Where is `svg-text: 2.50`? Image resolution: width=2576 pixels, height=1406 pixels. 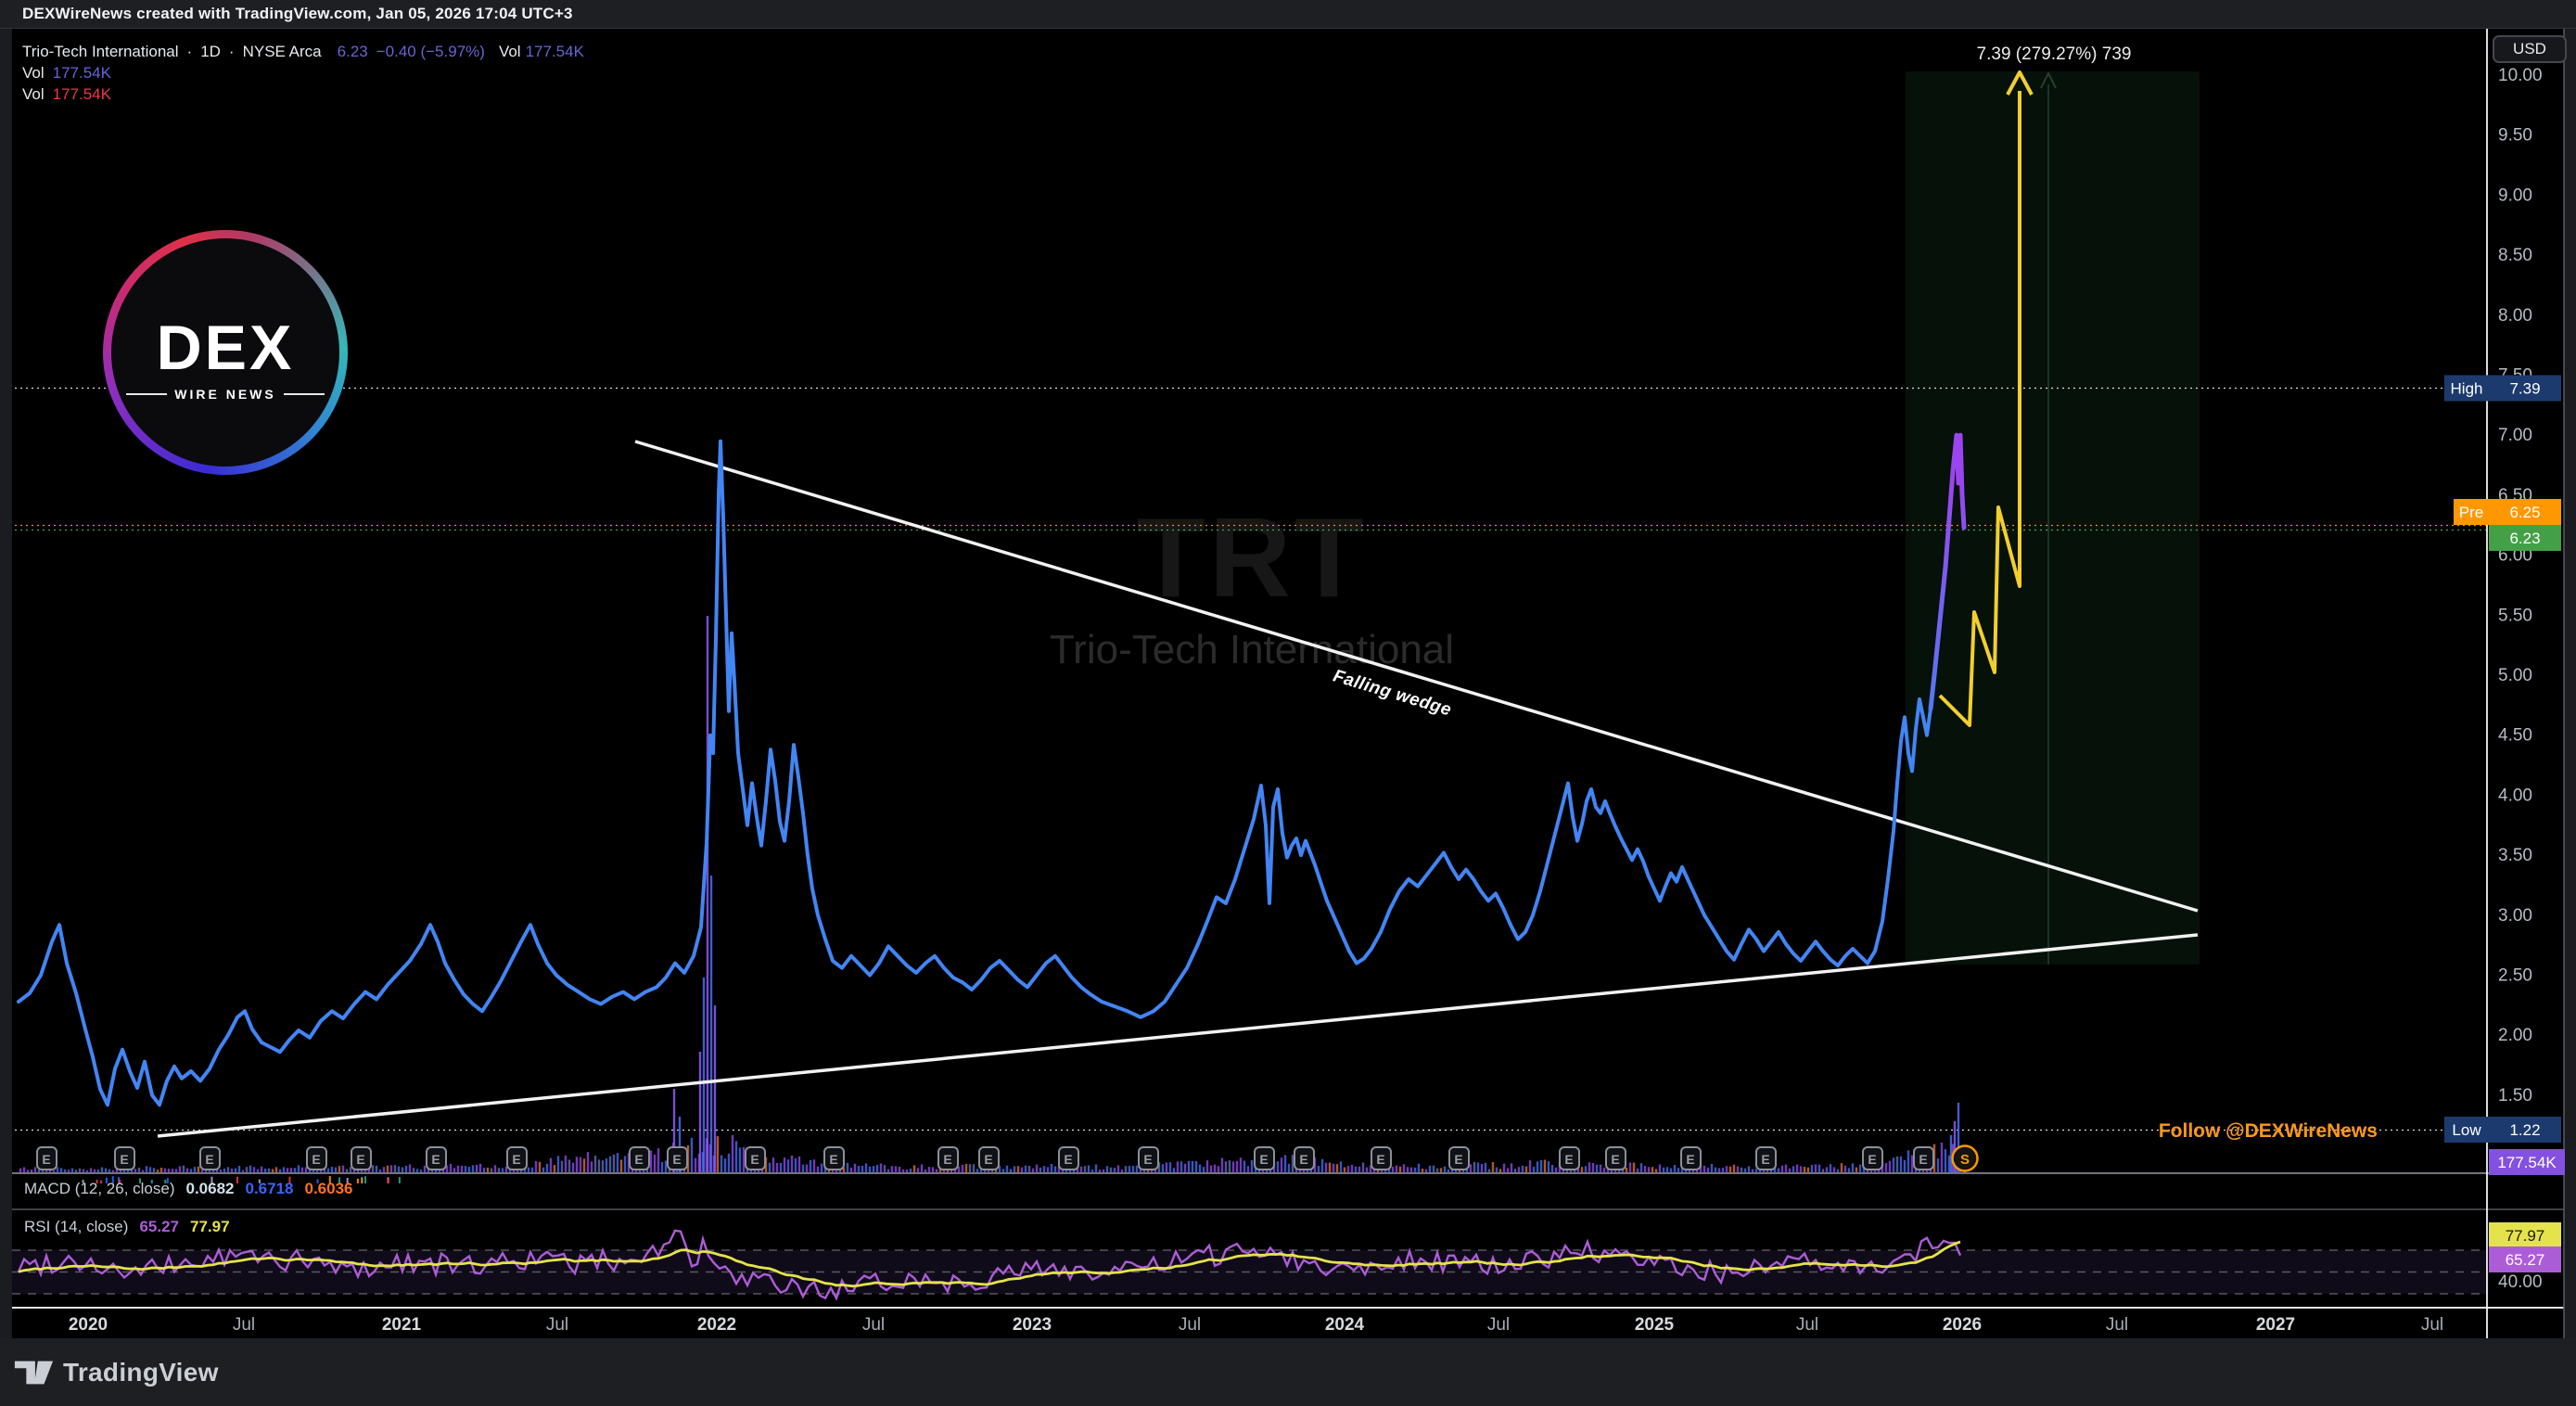
svg-text: 2.50 is located at coordinates (2515, 976).